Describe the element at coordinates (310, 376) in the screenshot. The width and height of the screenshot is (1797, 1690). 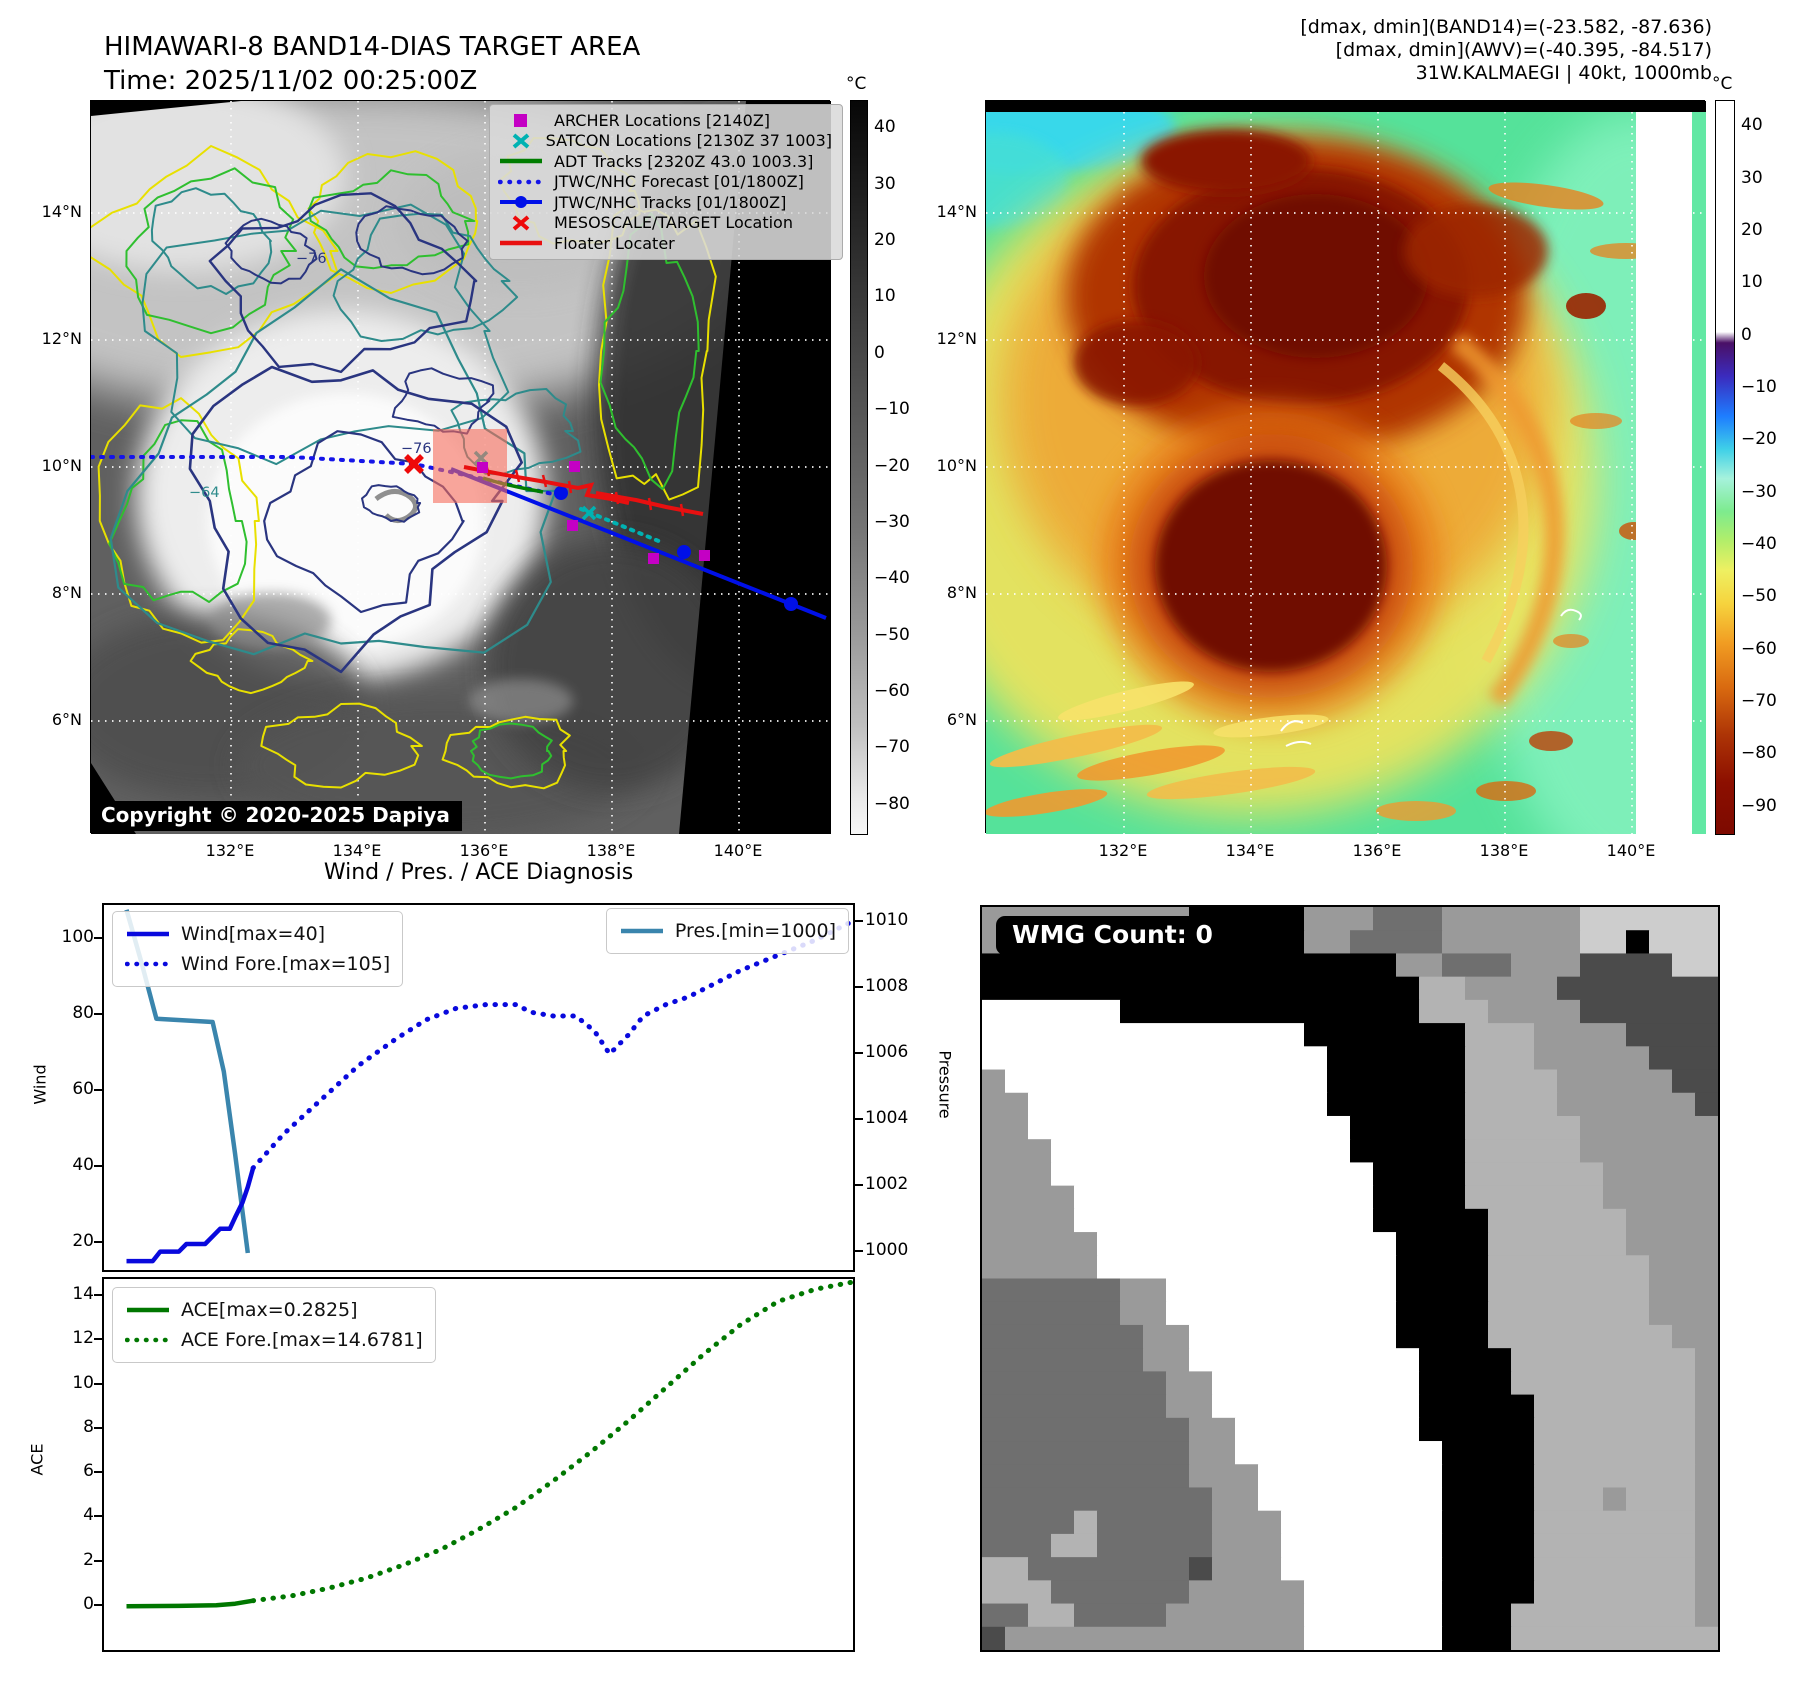
I see `contour-value-labels: −76 −76 −64` at that location.